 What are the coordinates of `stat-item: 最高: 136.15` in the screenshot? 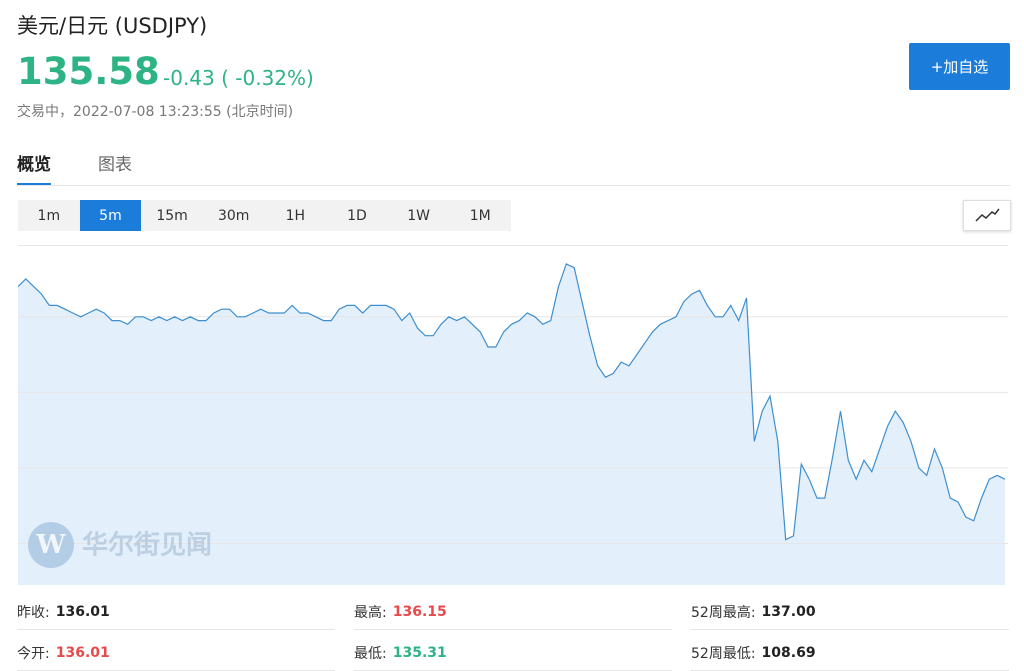 It's located at (513, 612).